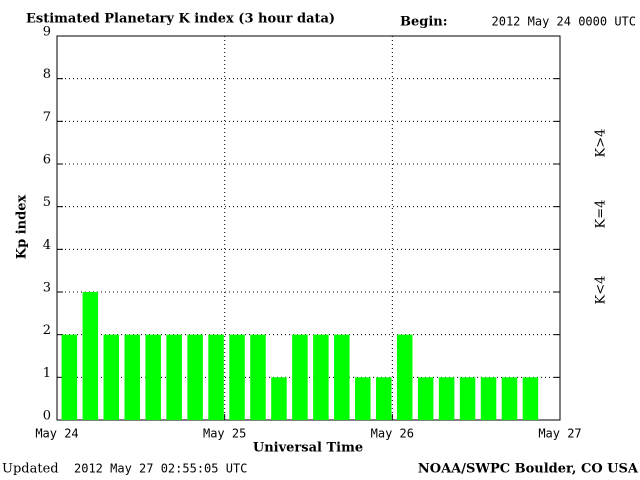 The image size is (640, 480). Describe the element at coordinates (47, 160) in the screenshot. I see `y-tick-label: 6` at that location.